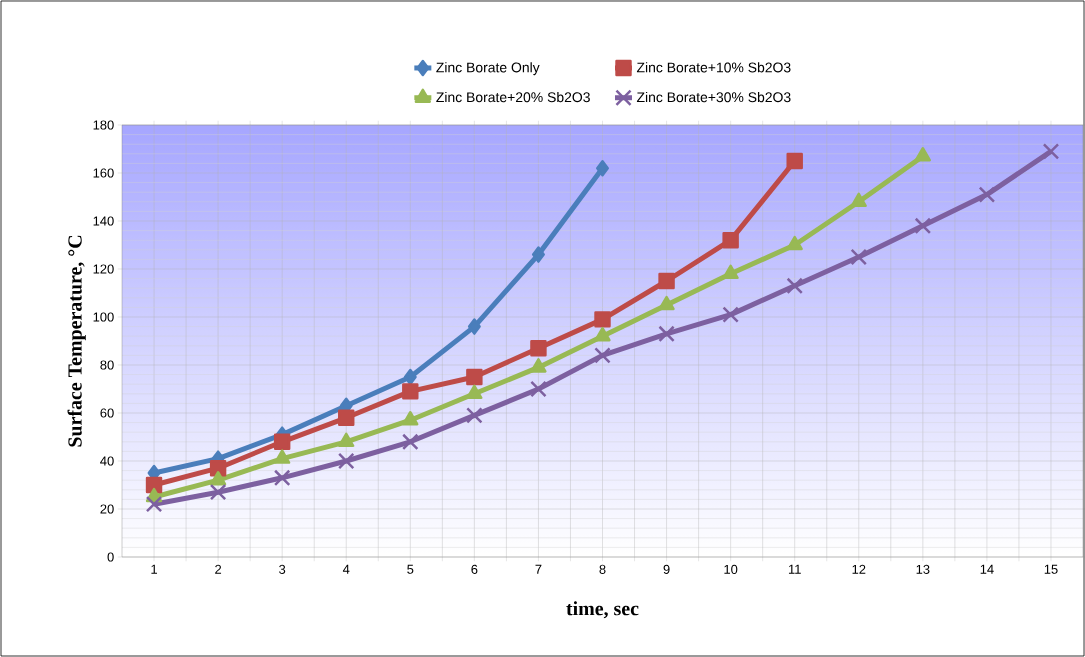 This screenshot has height=657, width=1085. I want to click on y-tick-label: 40, so click(107, 461).